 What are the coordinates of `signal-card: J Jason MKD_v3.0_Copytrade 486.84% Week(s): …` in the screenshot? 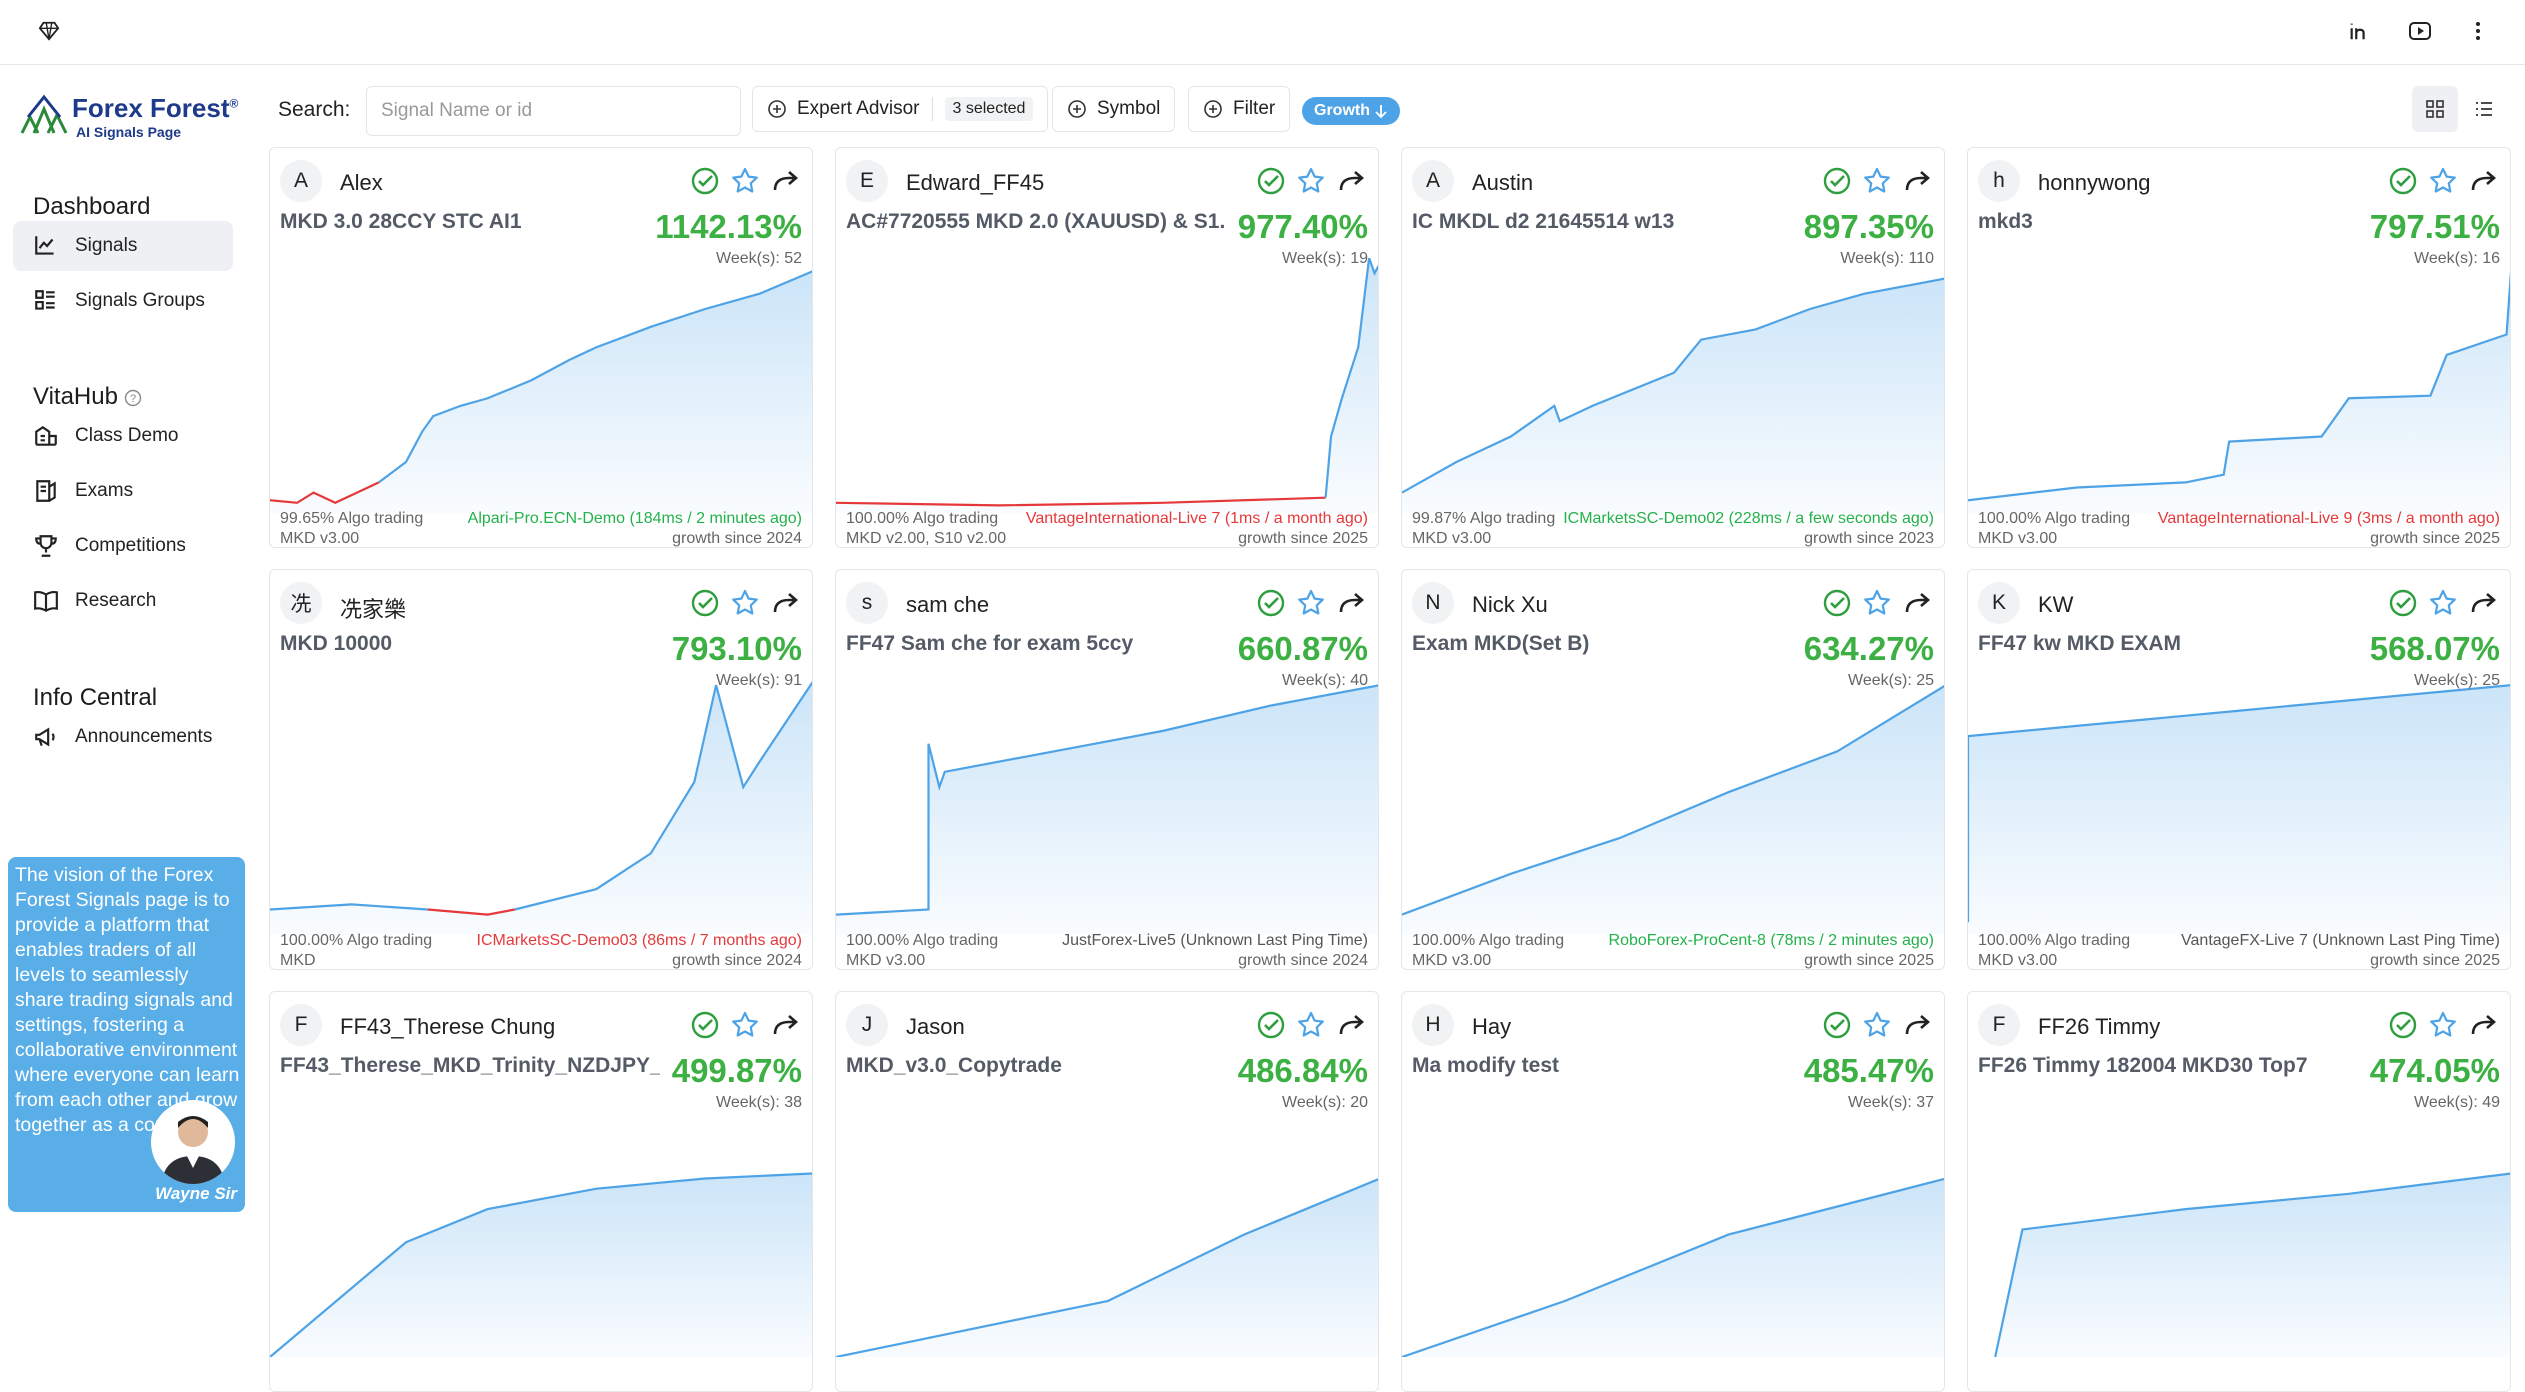 It's located at (1107, 1191).